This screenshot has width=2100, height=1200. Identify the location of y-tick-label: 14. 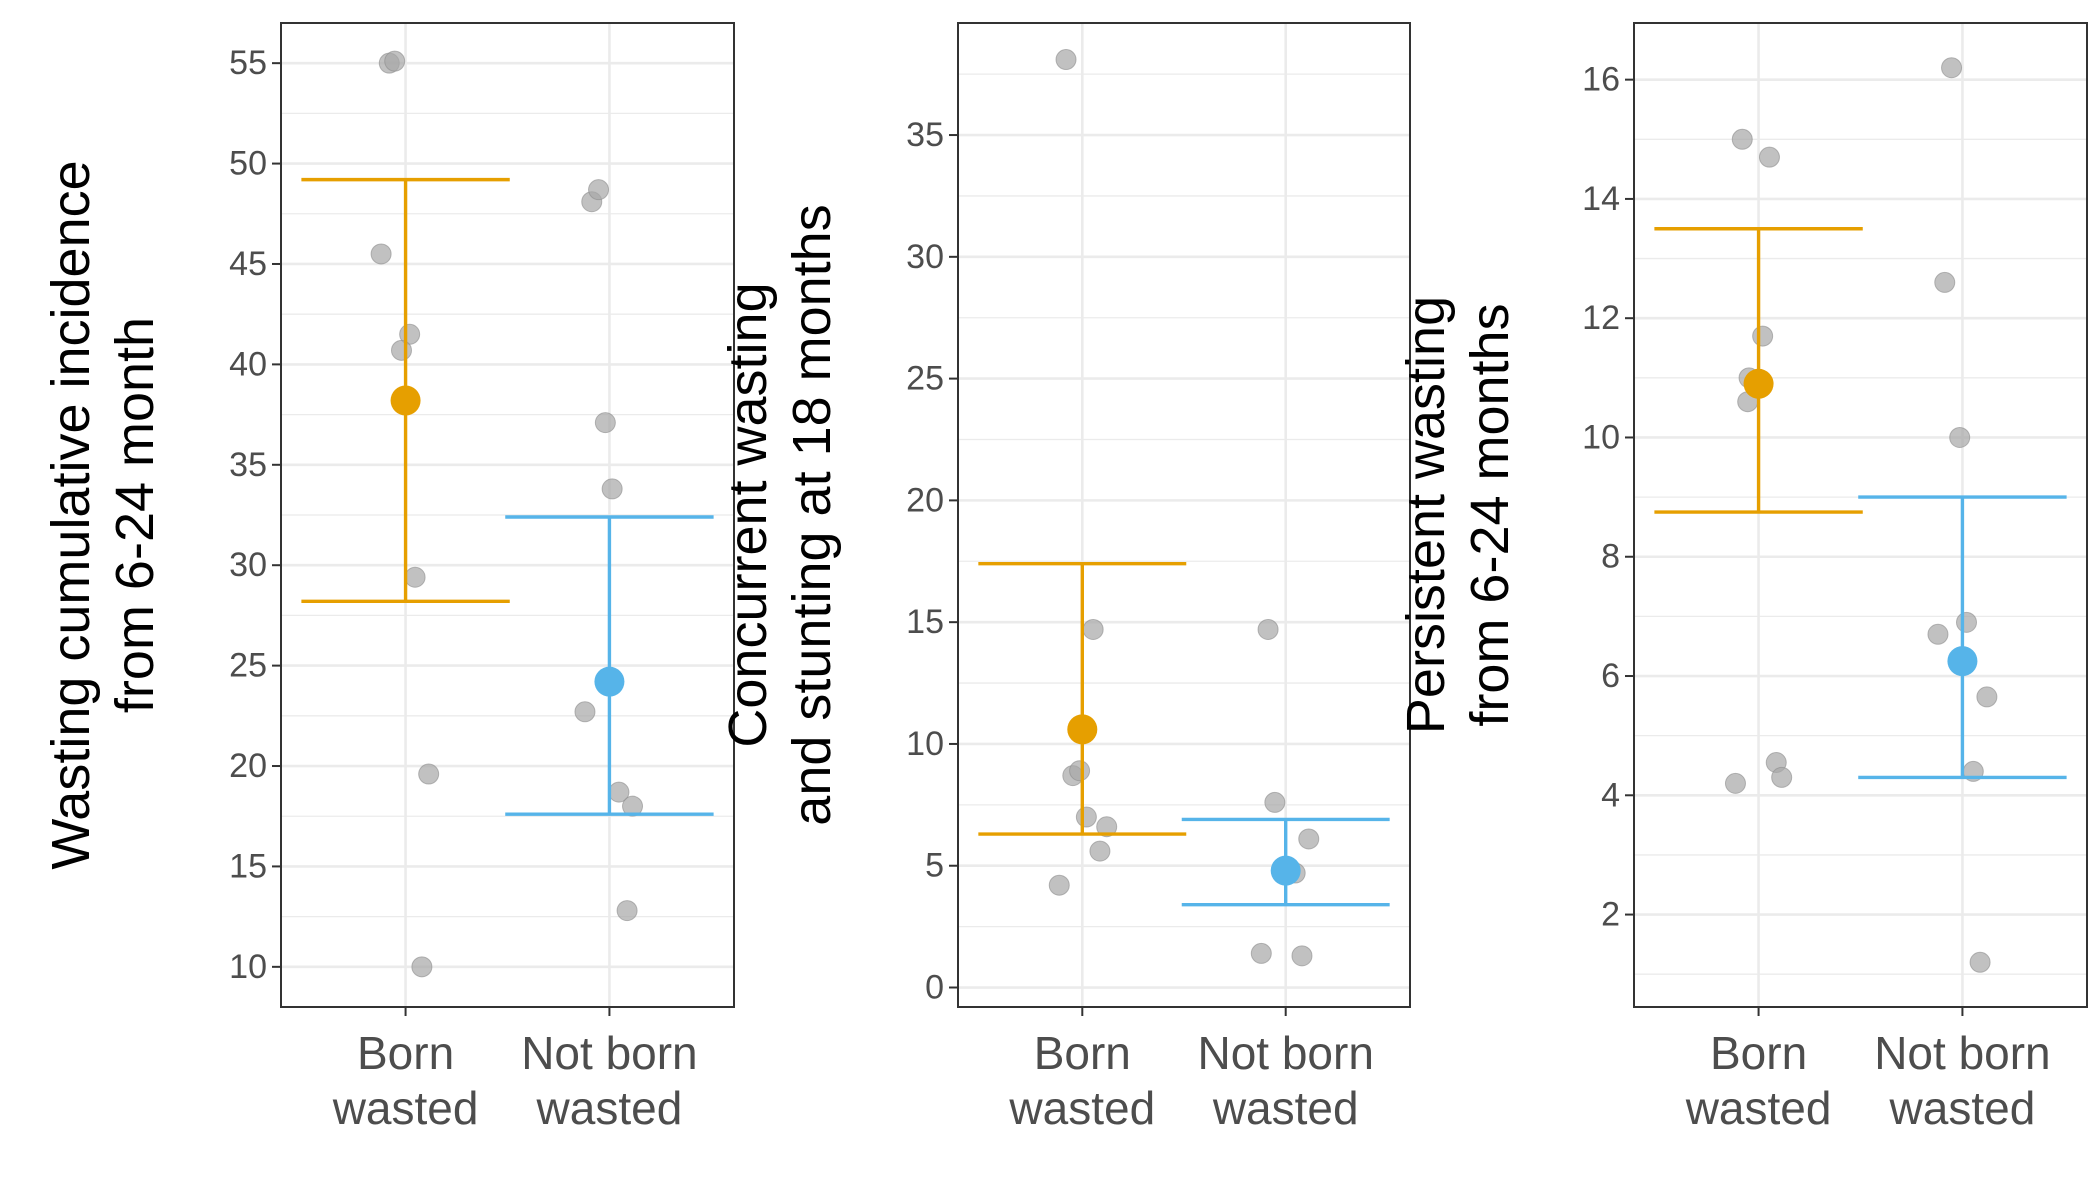
(1601, 199).